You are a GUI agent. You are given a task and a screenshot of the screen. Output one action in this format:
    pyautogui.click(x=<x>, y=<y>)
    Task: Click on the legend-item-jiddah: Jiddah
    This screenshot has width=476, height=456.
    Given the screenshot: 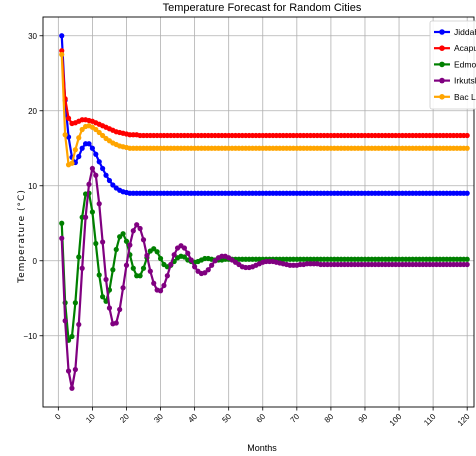 What is the action you would take?
    pyautogui.click(x=455, y=32)
    